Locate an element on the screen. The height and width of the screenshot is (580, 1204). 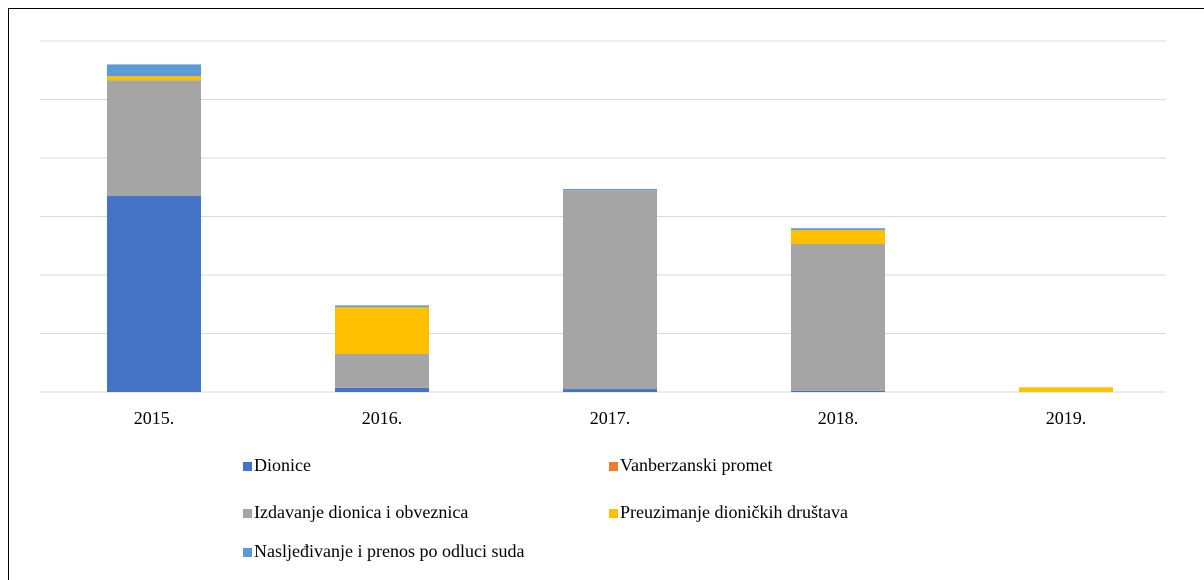
x-tick-label: 2018. is located at coordinates (838, 418).